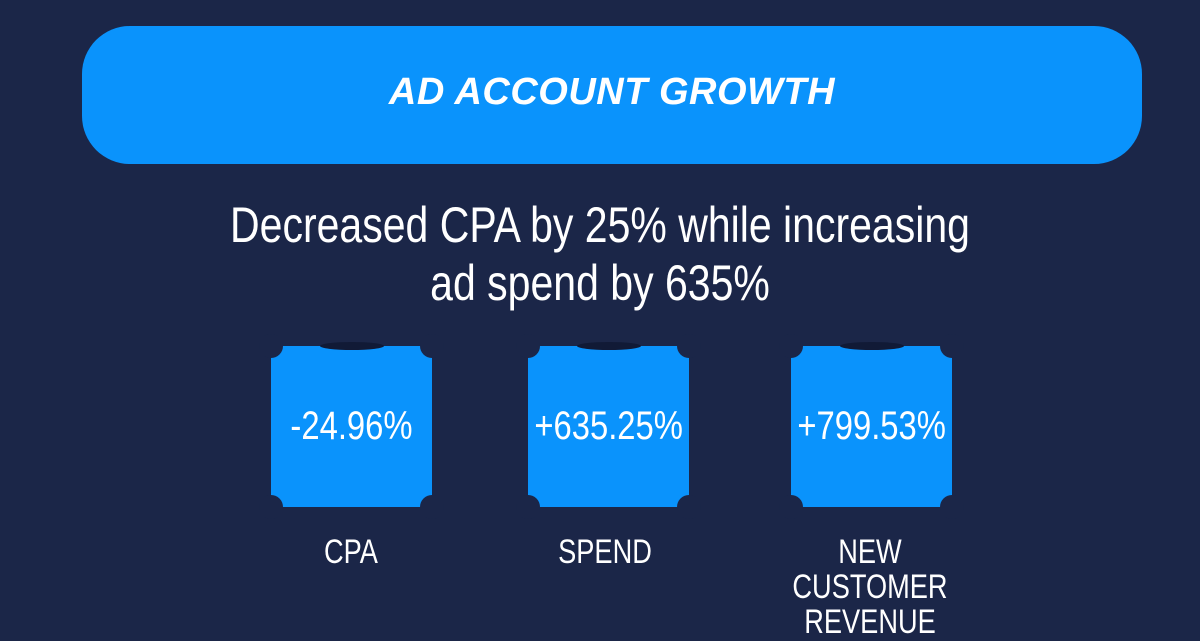 The width and height of the screenshot is (1200, 641). I want to click on metric-value-revenue: +799.53%, so click(871, 426).